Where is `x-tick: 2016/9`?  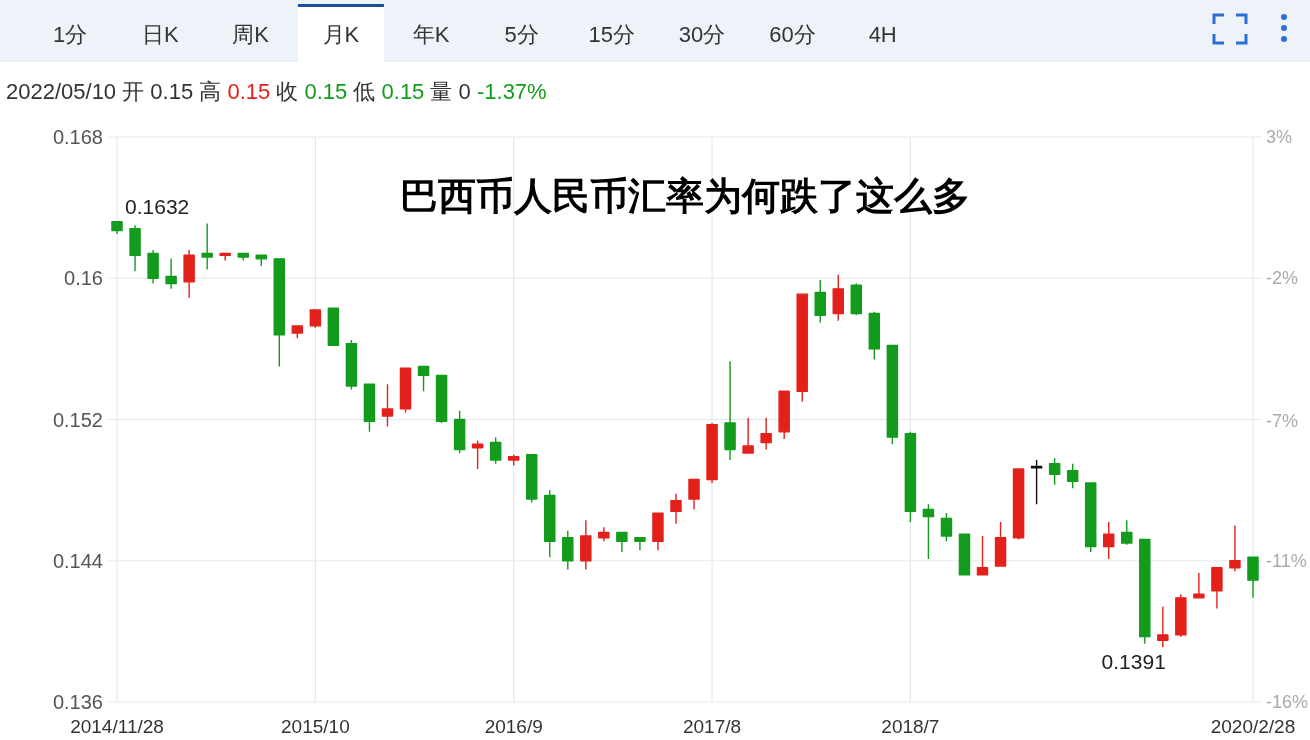 x-tick: 2016/9 is located at coordinates (513, 726).